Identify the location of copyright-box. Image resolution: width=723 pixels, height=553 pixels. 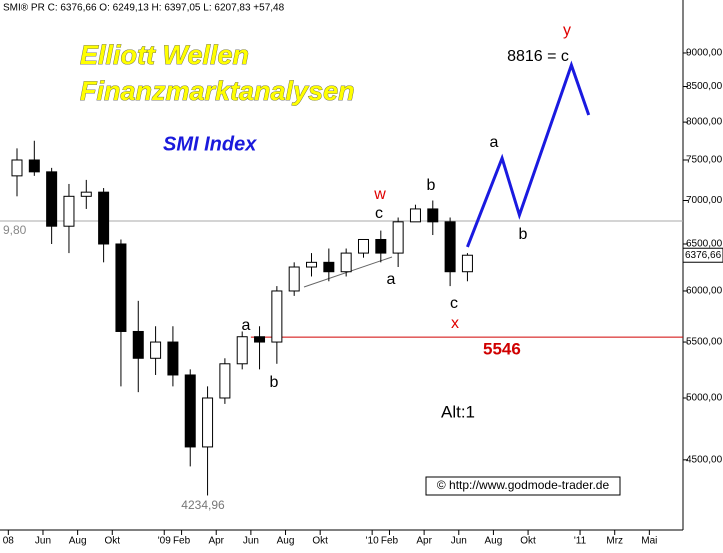
(523, 486).